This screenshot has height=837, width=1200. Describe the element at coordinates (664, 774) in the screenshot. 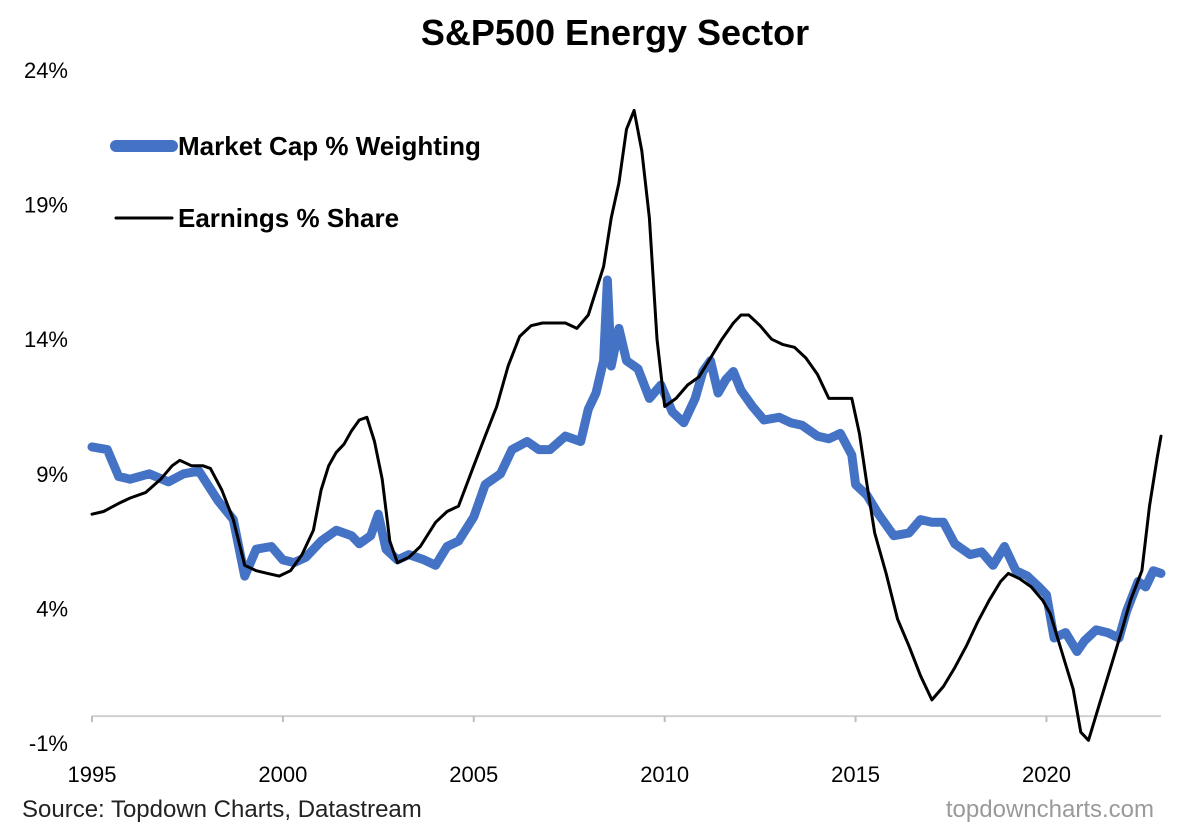

I see `x-tick-label: 2010` at that location.